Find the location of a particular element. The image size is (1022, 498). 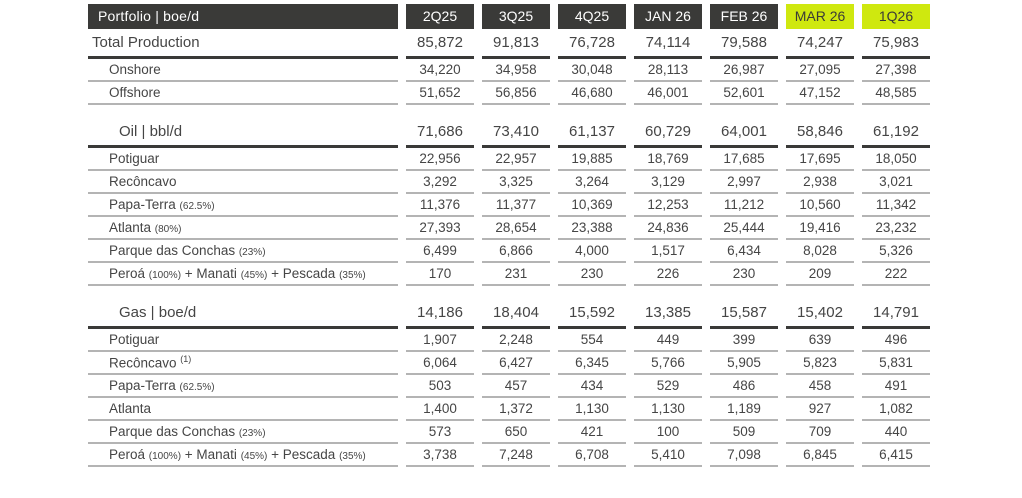

value-cell: 3,325 is located at coordinates (516, 182).